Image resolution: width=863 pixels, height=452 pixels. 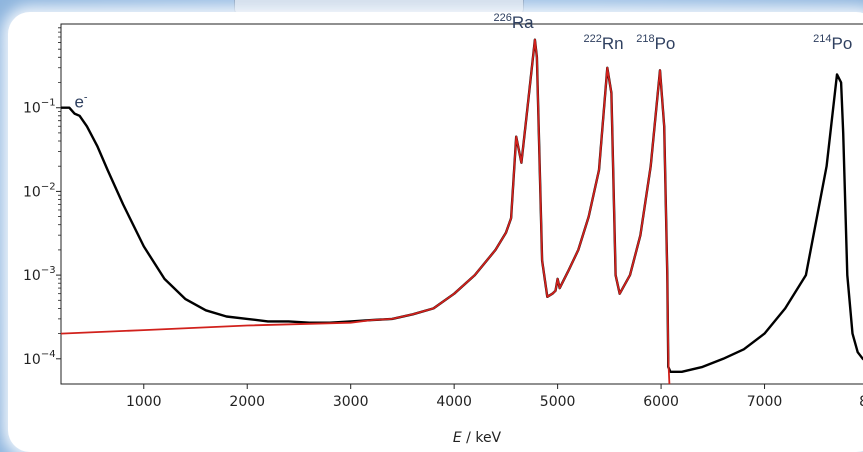 I want to click on x-tick-label: 3000, so click(x=351, y=402).